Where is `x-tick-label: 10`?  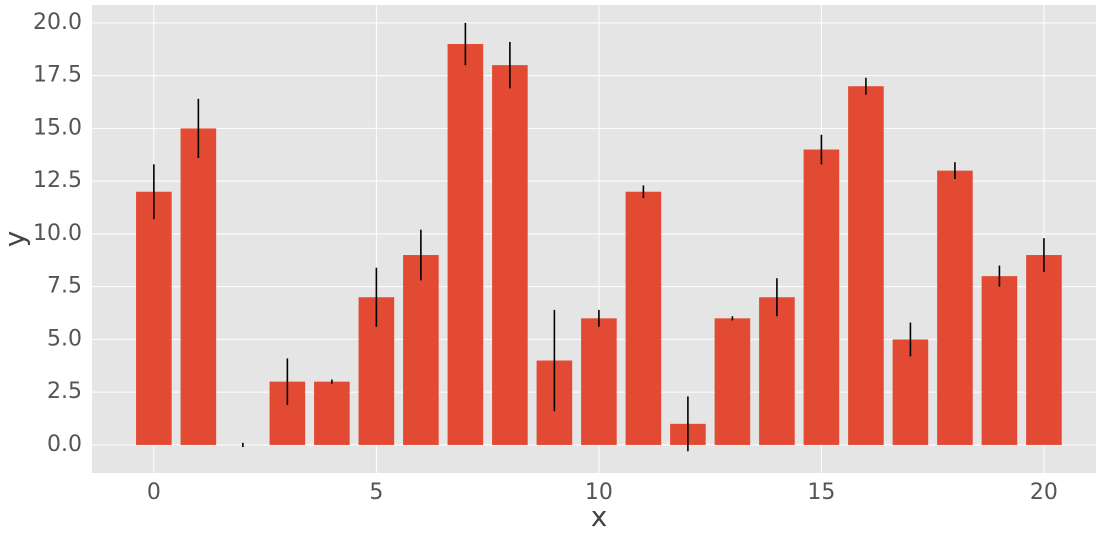
x-tick-label: 10 is located at coordinates (599, 492).